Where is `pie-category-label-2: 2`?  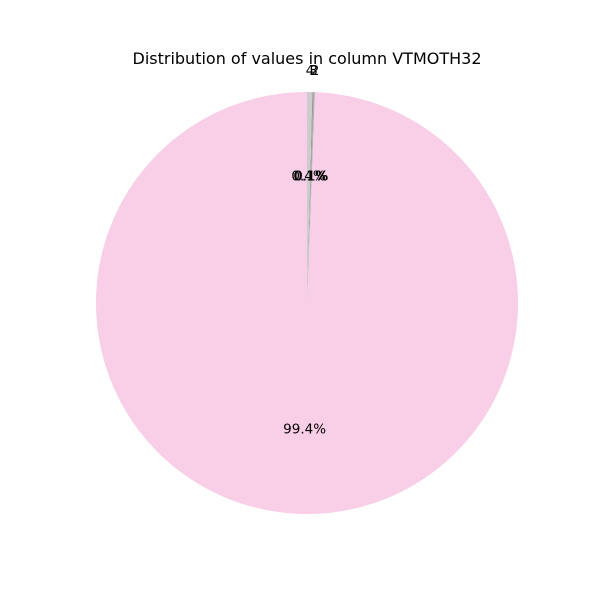 pie-category-label-2: 2 is located at coordinates (315, 71).